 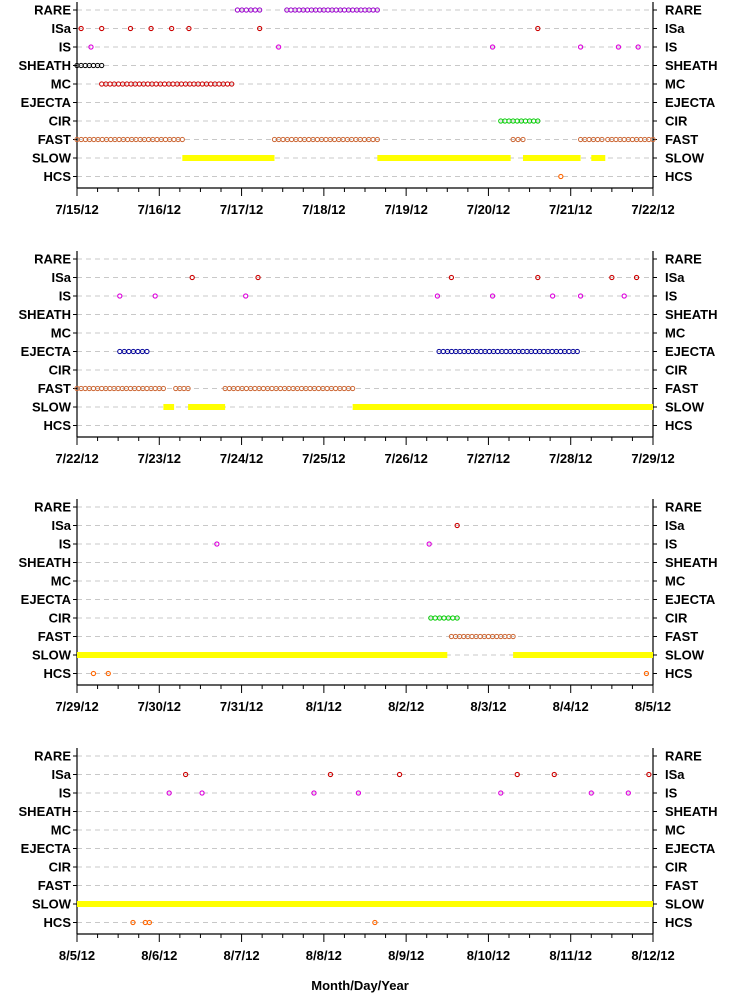 I want to click on mc-marker, so click(x=164, y=84).